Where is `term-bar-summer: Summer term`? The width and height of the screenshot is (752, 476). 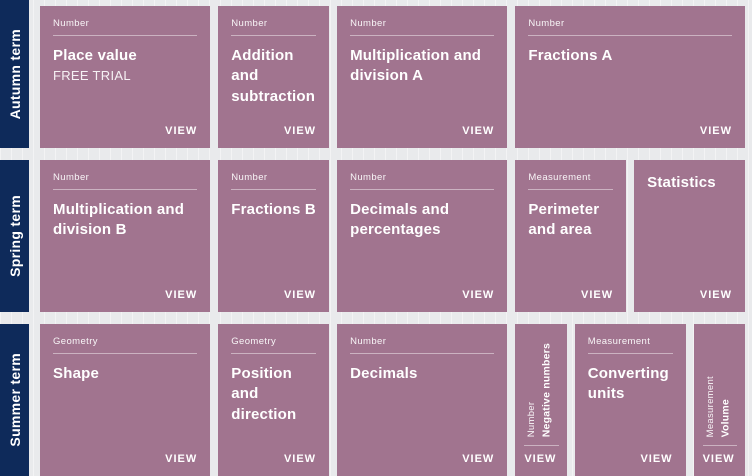
term-bar-summer: Summer term is located at coordinates (14, 400).